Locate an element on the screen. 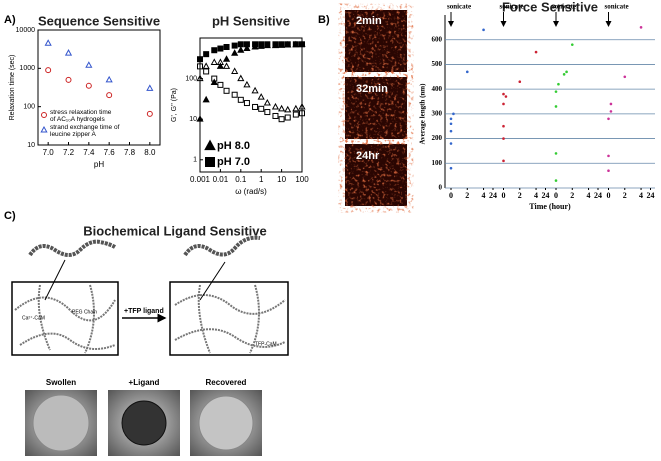 This screenshot has height=461, width=661. box-label: TFP-CaM is located at coordinates (266, 344).